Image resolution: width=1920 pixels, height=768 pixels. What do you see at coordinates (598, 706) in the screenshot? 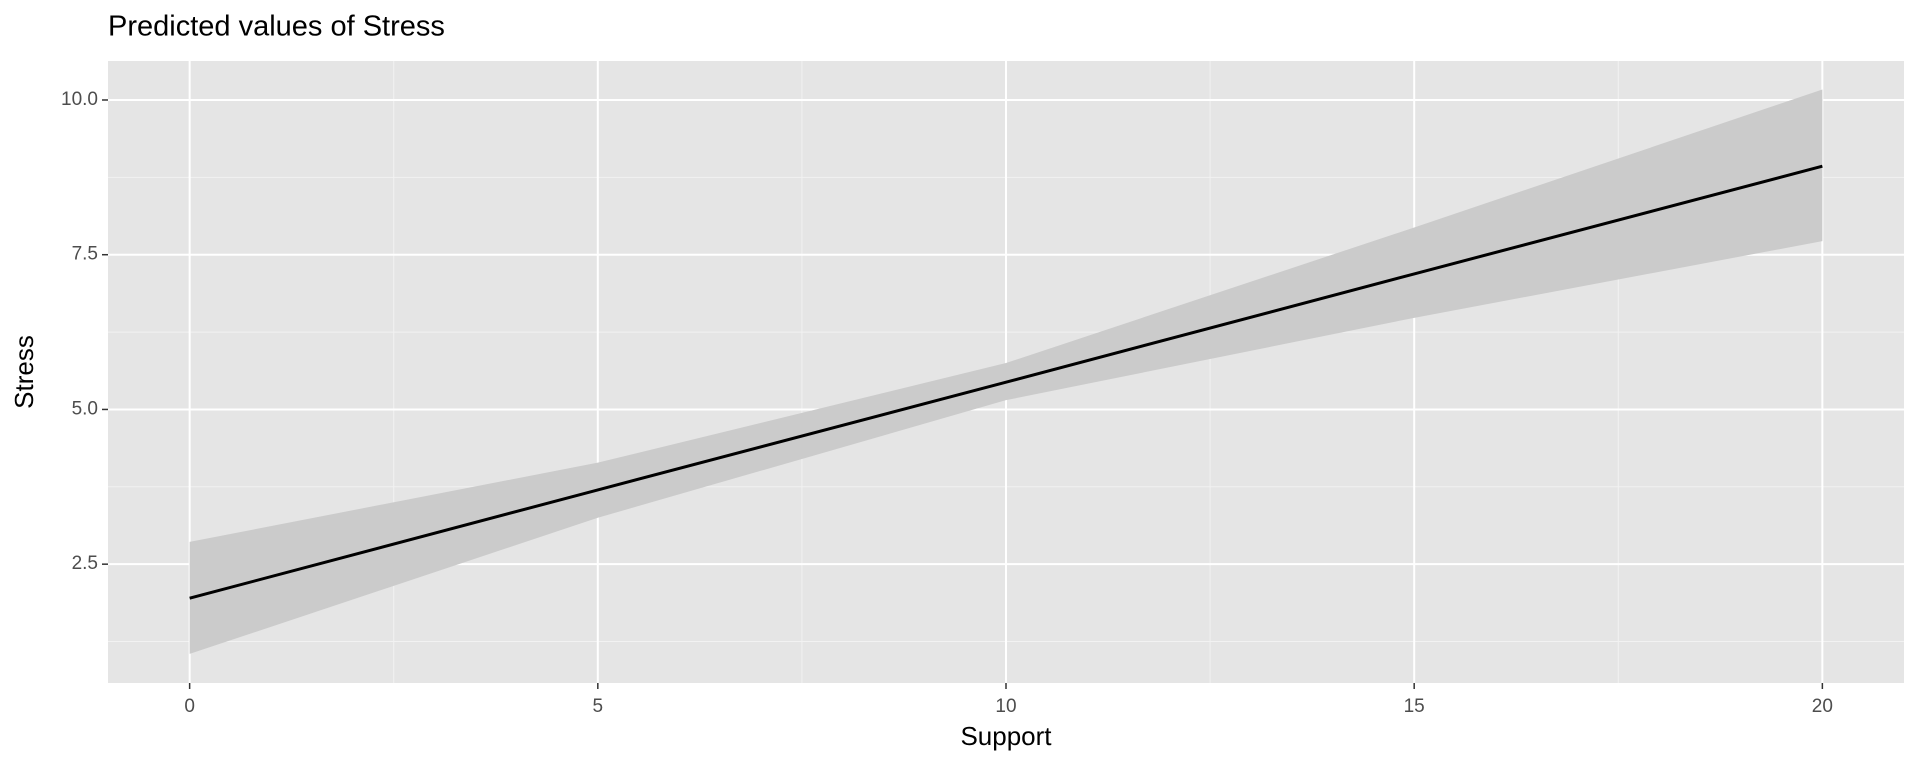
I see `x-tick-label: 5` at bounding box center [598, 706].